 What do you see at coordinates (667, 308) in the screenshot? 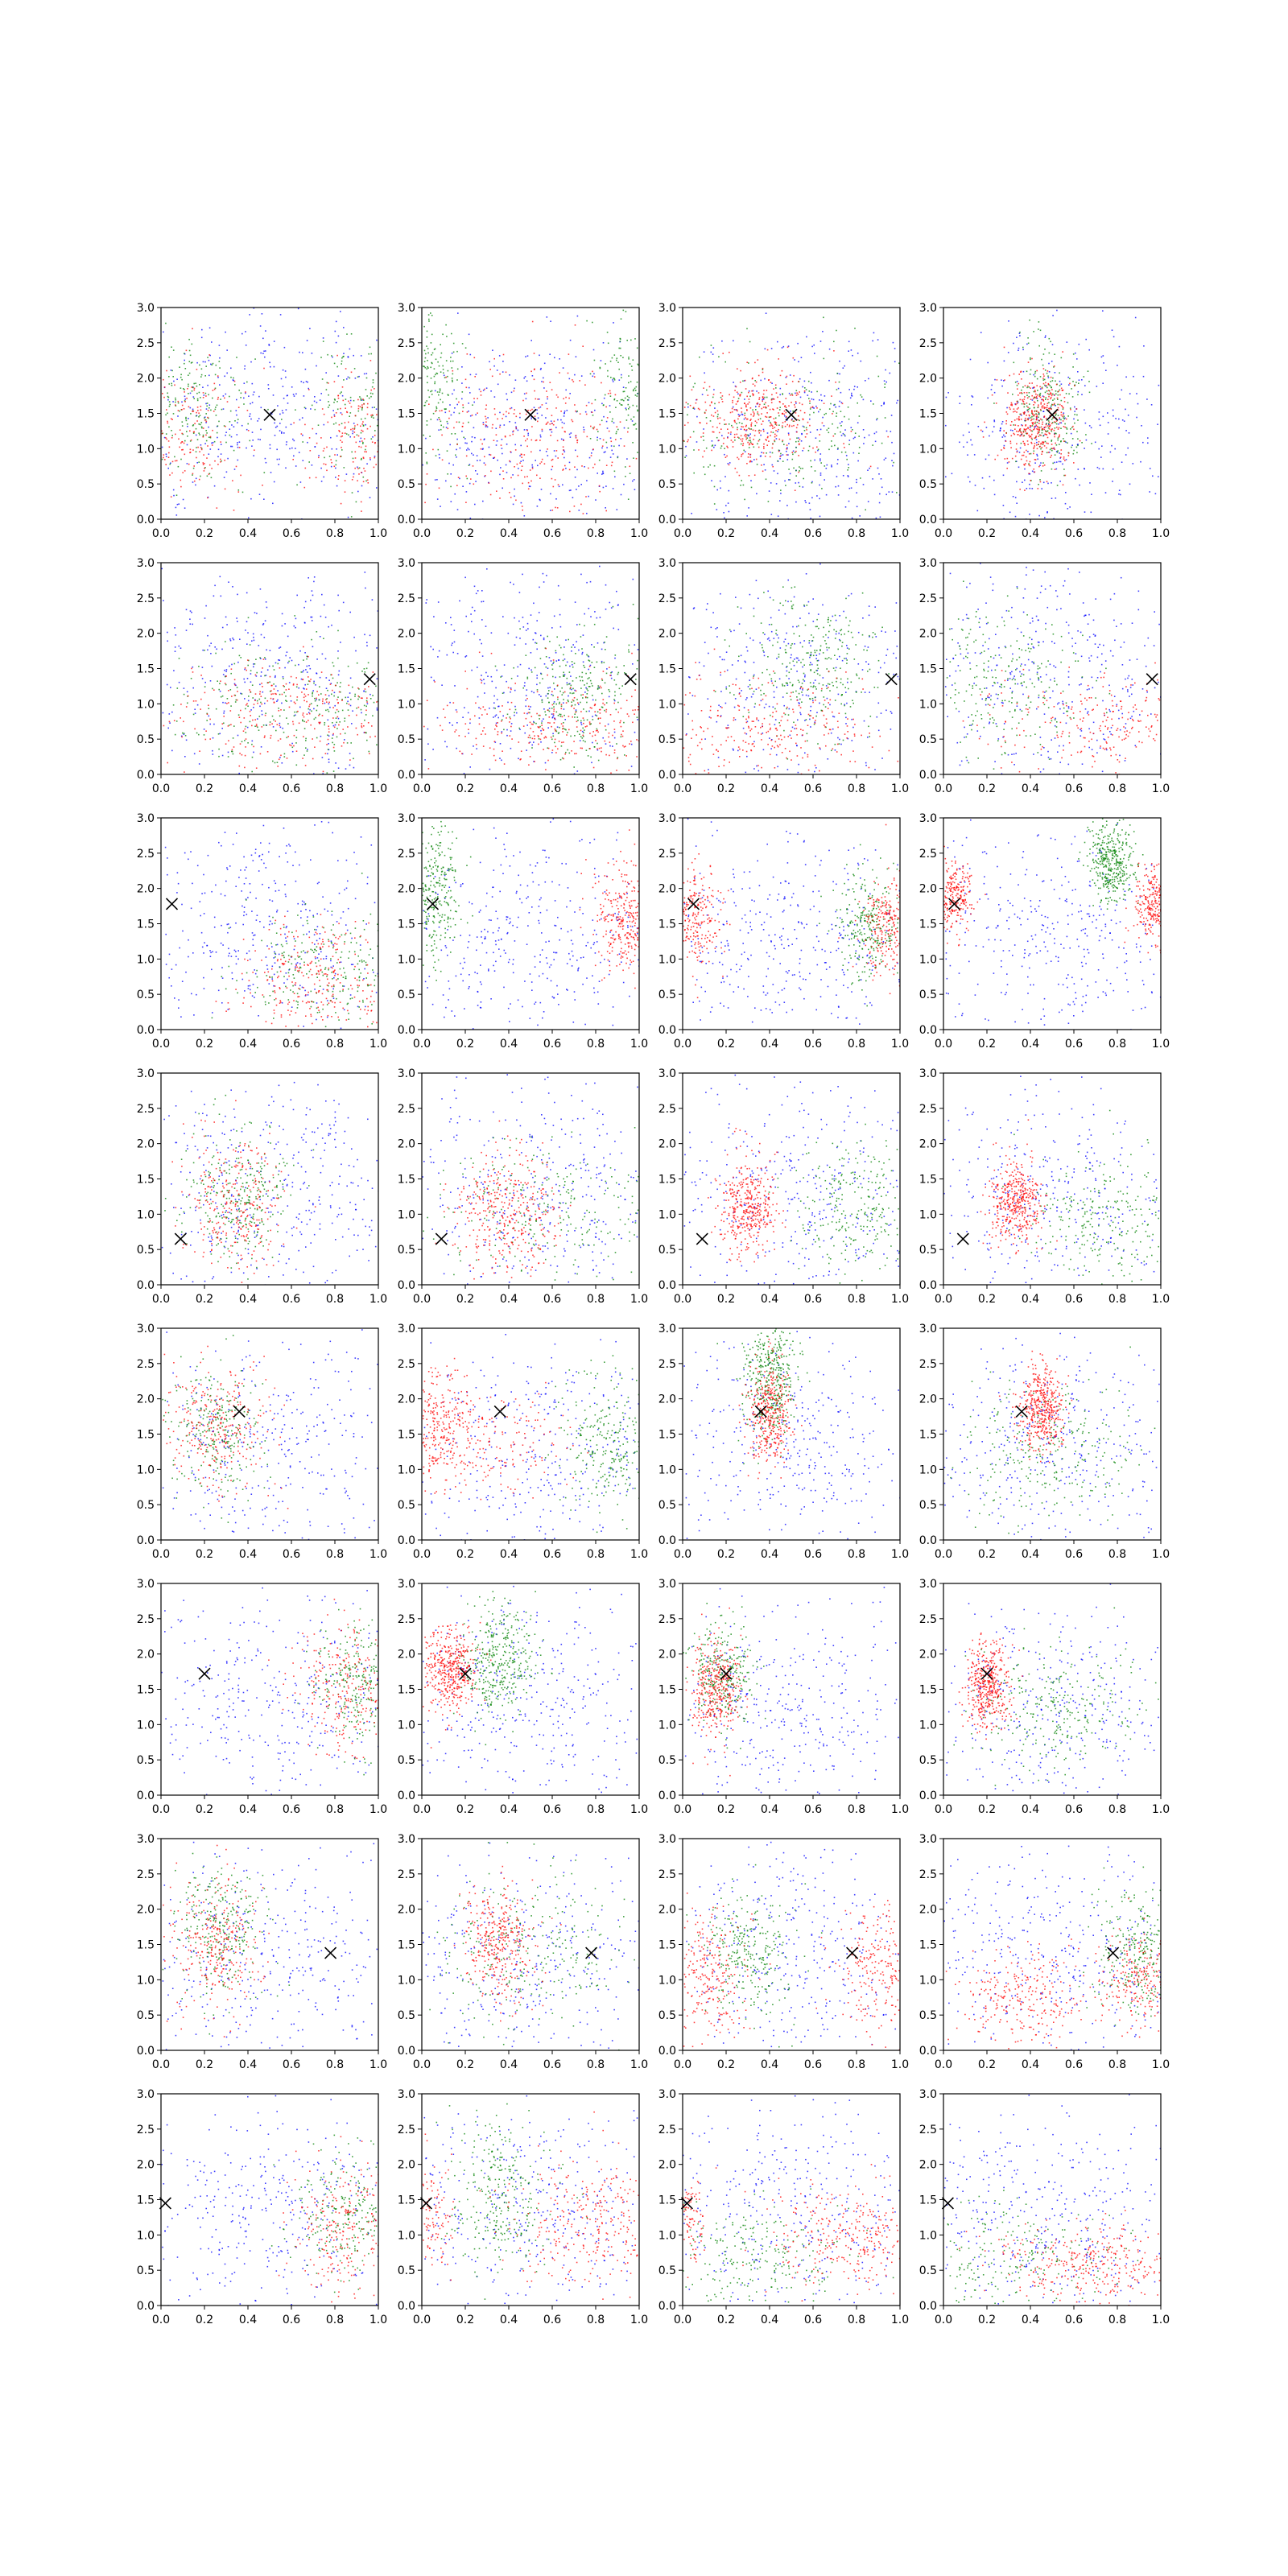
I see `y-tick-label: 3.0` at bounding box center [667, 308].